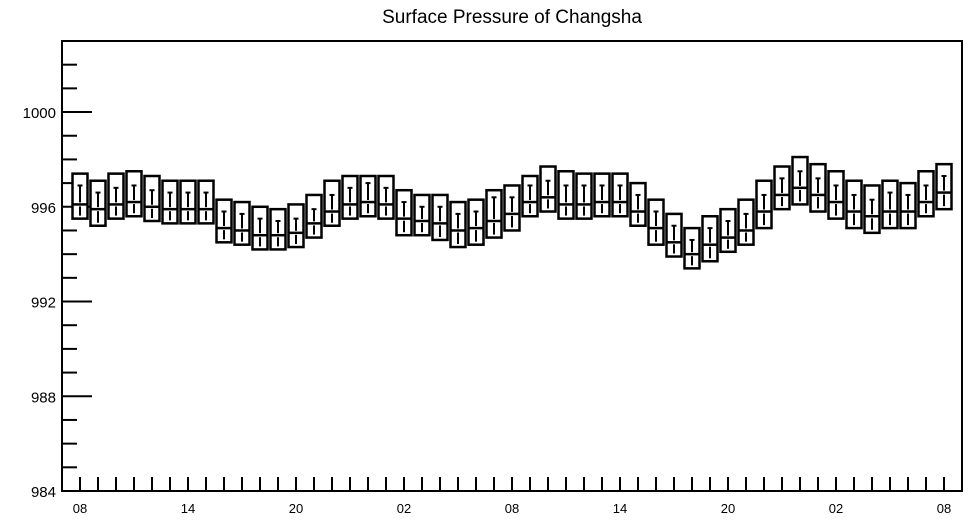 The image size is (968, 520). Describe the element at coordinates (512, 496) in the screenshot. I see `x-axis: 08 14 20 02 08 14 20 02 08` at that location.